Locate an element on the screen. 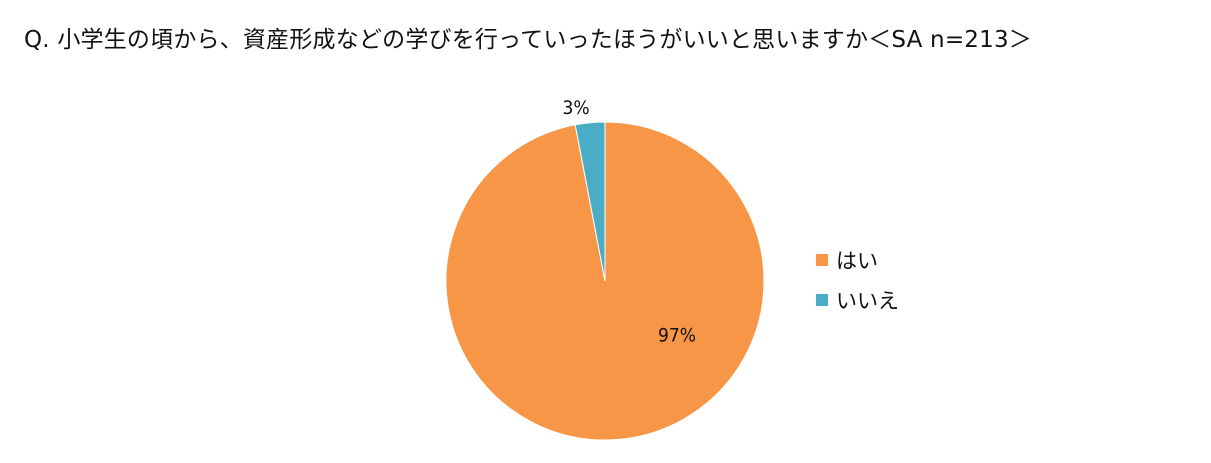 Image resolution: width=1211 pixels, height=463 pixels. legend-item-2: いいえ is located at coordinates (857, 300).